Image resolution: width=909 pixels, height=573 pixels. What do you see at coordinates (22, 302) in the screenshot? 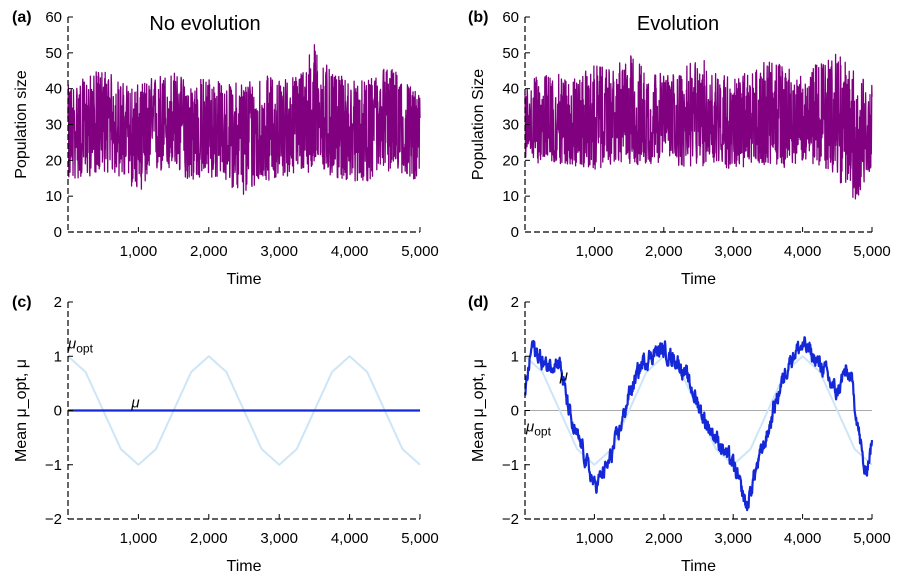
I see `panel-label: (c)` at bounding box center [22, 302].